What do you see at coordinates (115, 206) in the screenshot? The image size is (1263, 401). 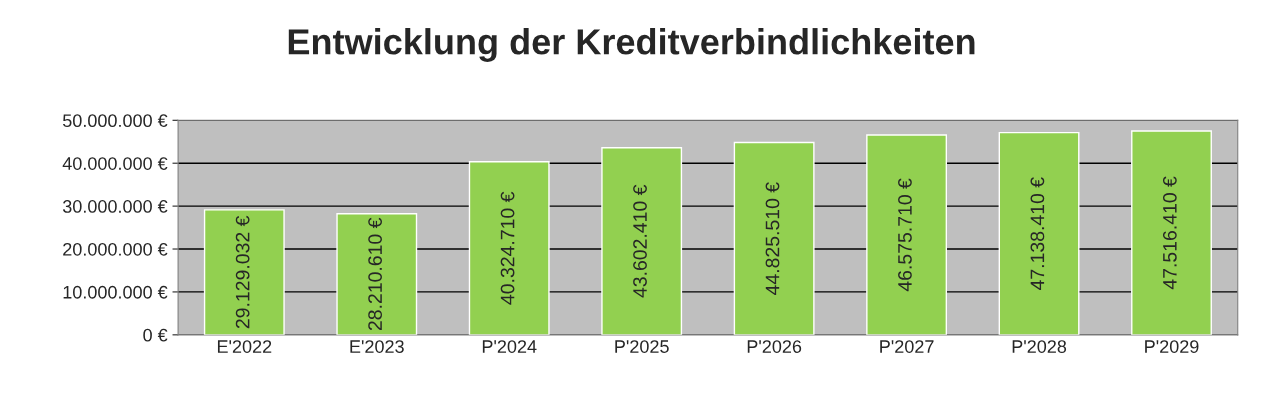 I see `y-tick-label: 30.000.000 €` at bounding box center [115, 206].